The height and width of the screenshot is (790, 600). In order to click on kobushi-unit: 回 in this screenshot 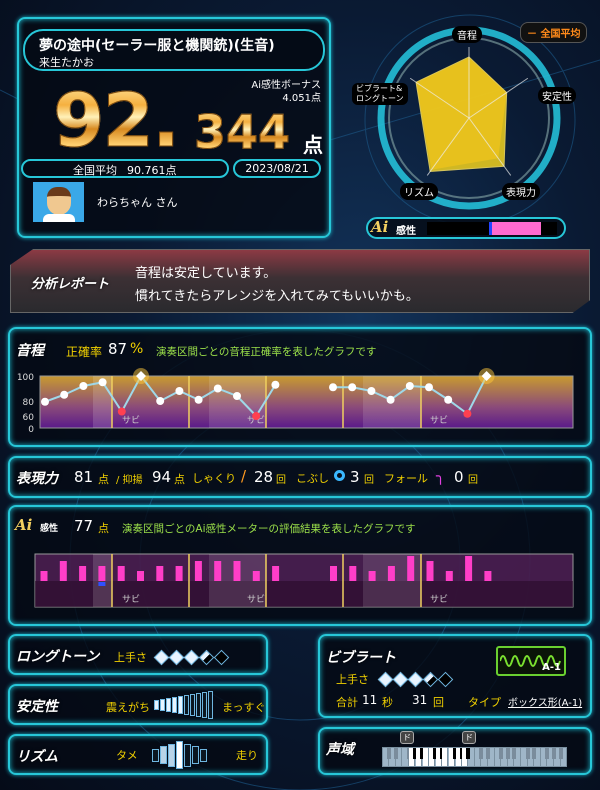, I will do `click(369, 480)`.